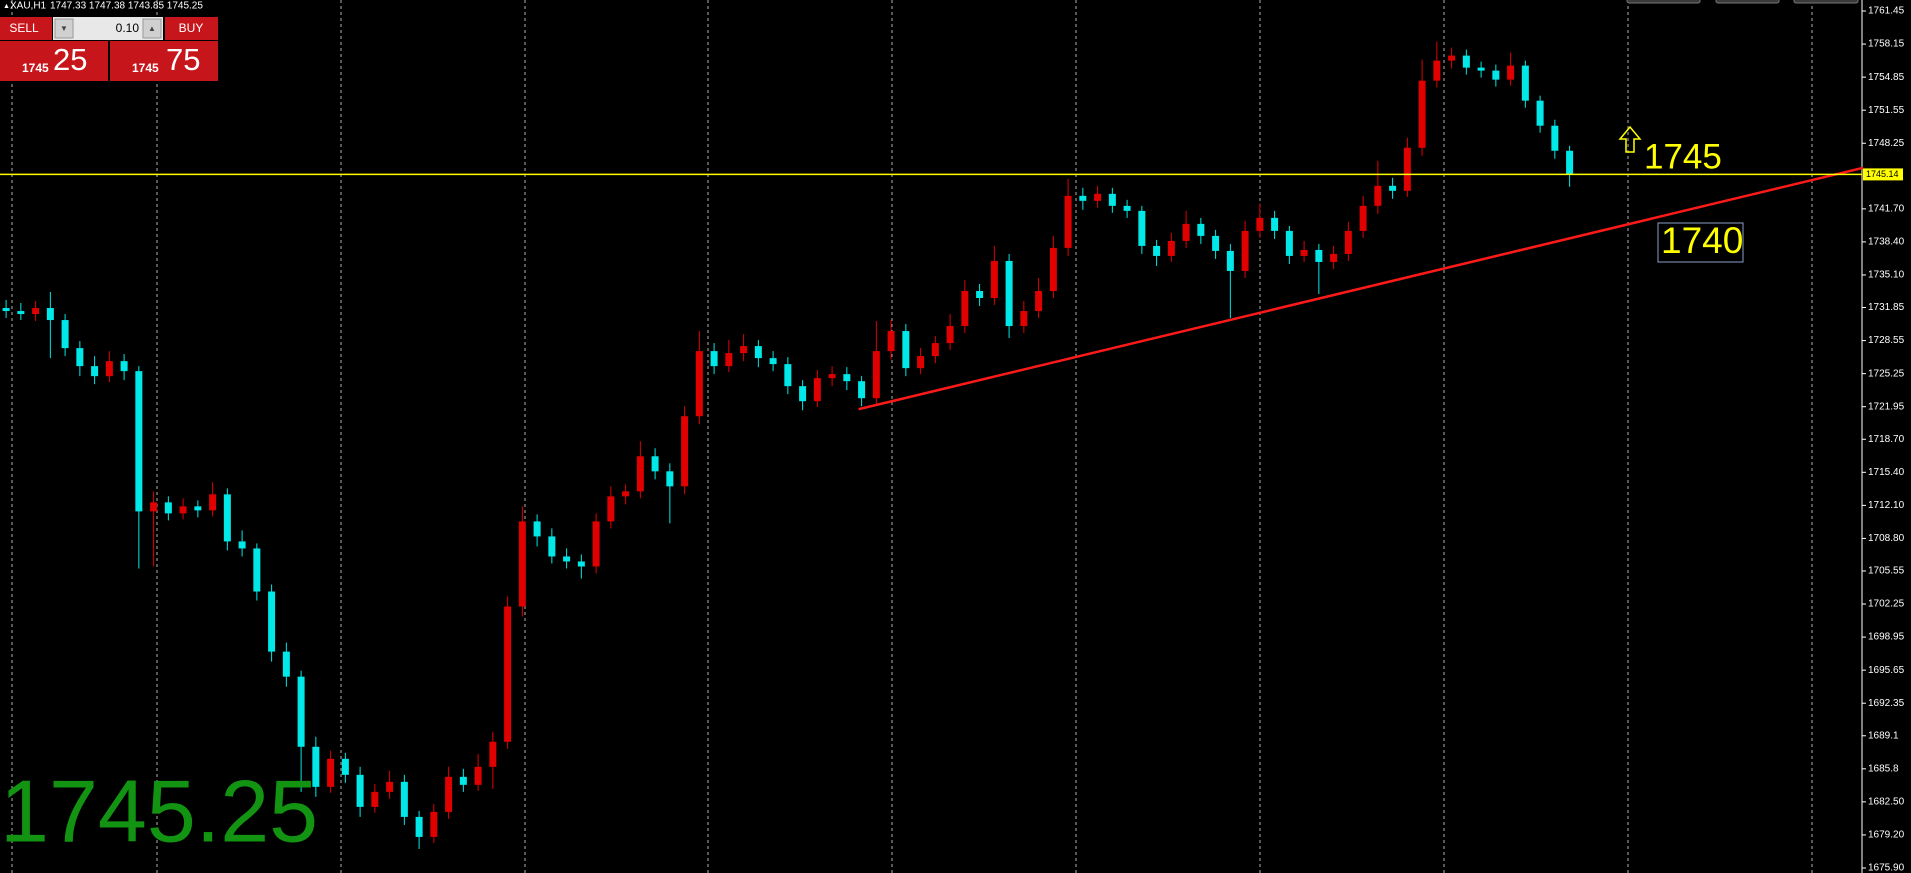 The image size is (1911, 873). What do you see at coordinates (1886, 472) in the screenshot?
I see `y-tick-label: 1715.40` at bounding box center [1886, 472].